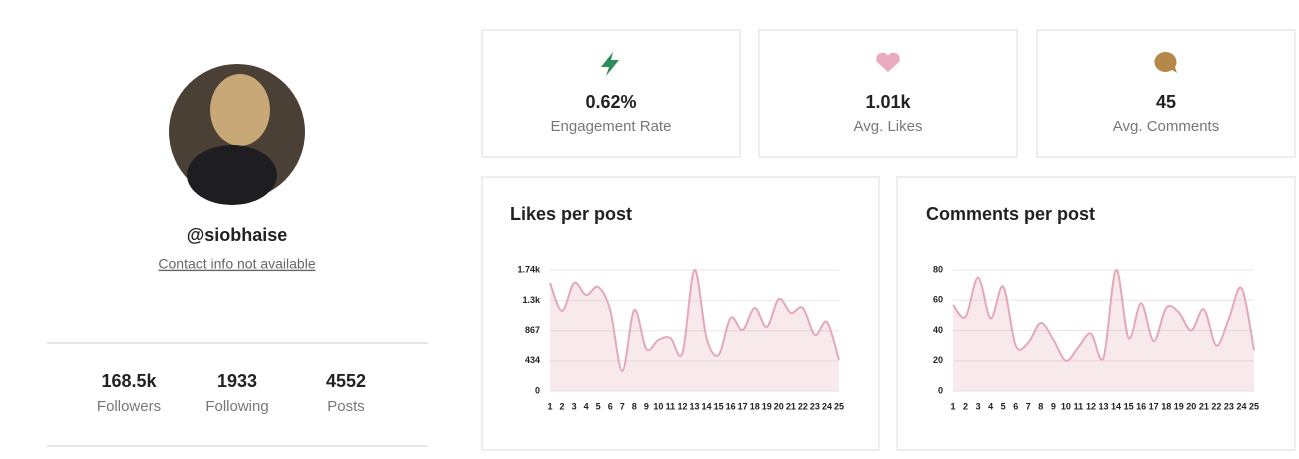 Image resolution: width=1299 pixels, height=459 pixels. What do you see at coordinates (571, 214) in the screenshot?
I see `chart-title: Likes per post` at bounding box center [571, 214].